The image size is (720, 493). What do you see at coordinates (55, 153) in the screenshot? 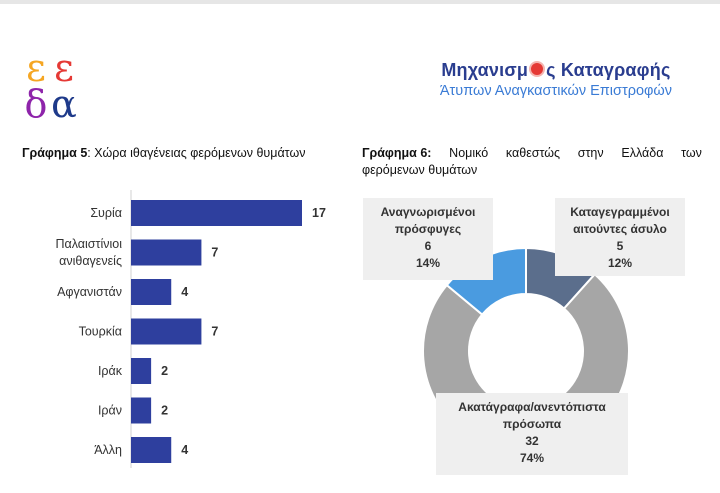
I see `chart5-title-number: Γράφημα 5` at bounding box center [55, 153].